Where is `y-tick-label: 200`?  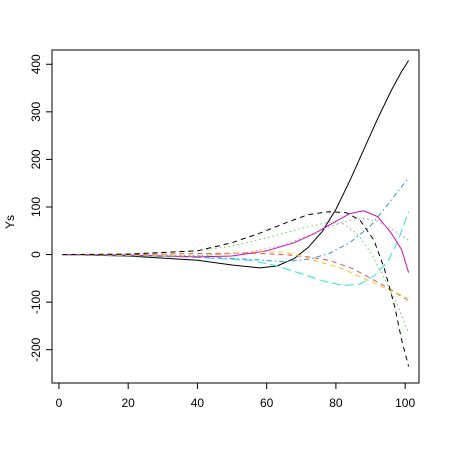 y-tick-label: 200 is located at coordinates (36, 159).